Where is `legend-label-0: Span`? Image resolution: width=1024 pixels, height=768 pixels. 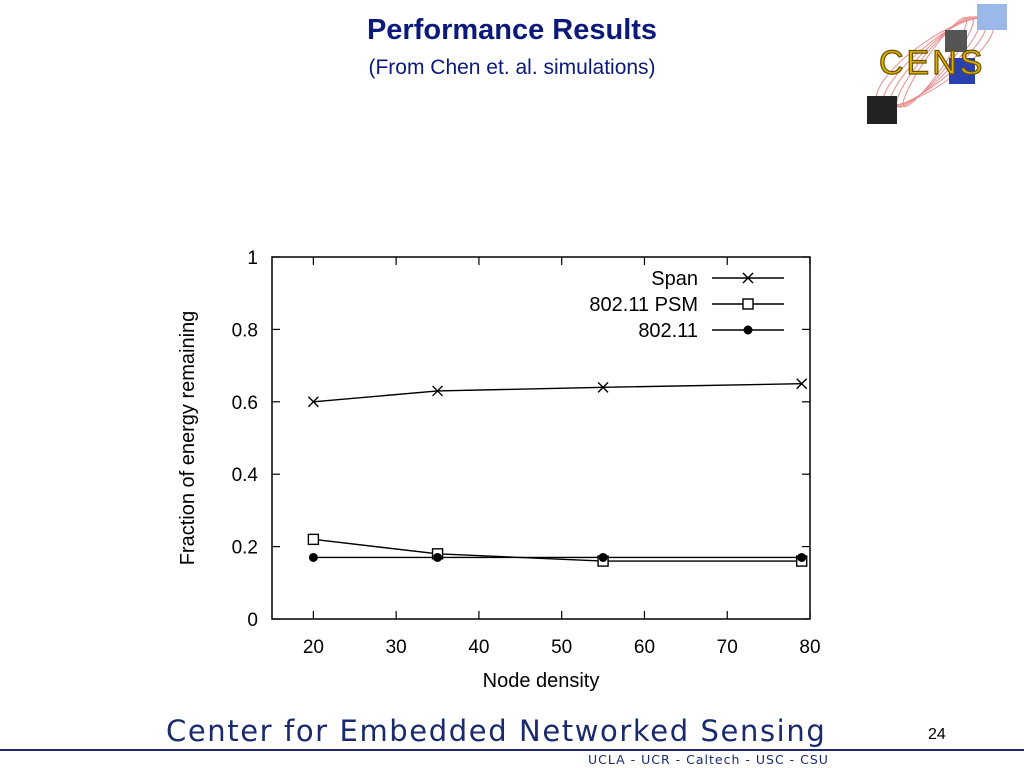 legend-label-0: Span is located at coordinates (674, 279).